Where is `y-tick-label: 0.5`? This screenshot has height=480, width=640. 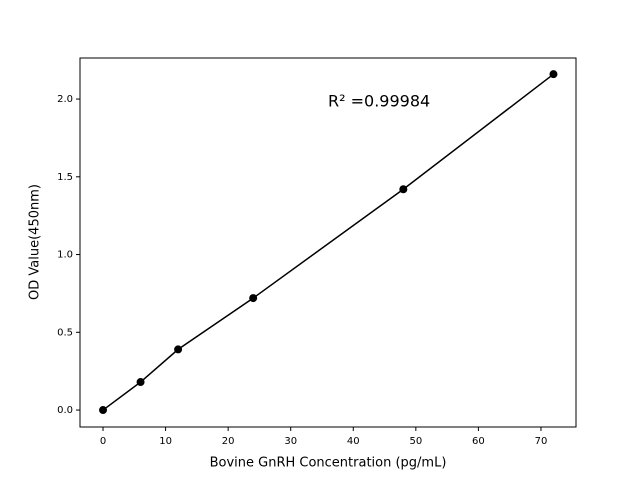
y-tick-label: 0.5 is located at coordinates (65, 332).